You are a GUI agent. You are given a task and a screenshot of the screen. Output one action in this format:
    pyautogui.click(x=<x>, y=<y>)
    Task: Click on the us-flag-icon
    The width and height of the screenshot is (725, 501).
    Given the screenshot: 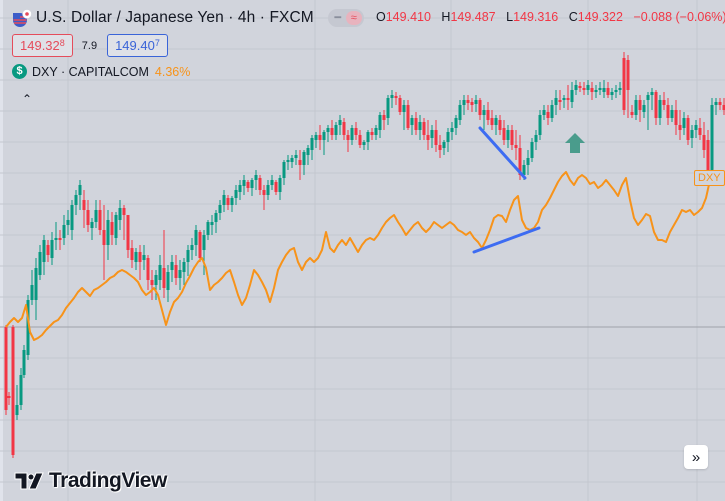 What is the action you would take?
    pyautogui.click(x=22, y=18)
    